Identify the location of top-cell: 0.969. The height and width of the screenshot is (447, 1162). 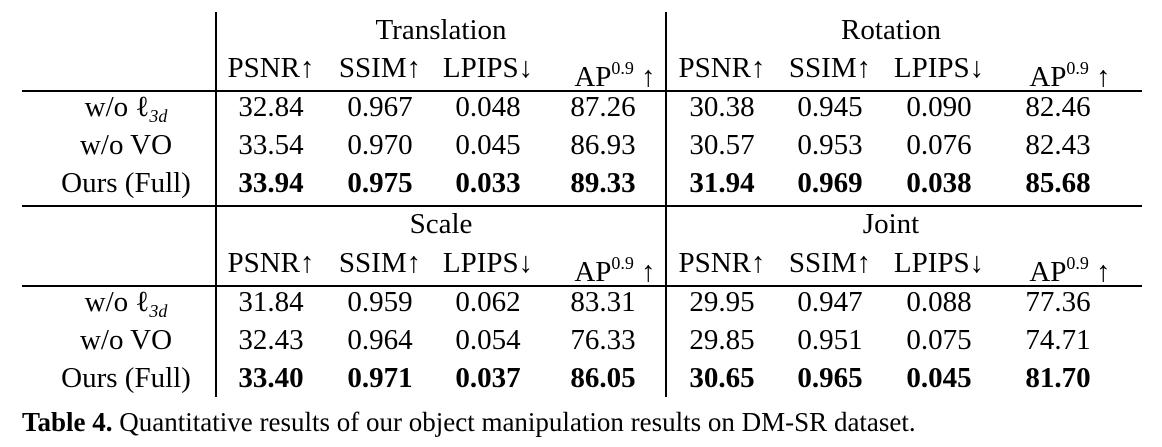
(830, 183).